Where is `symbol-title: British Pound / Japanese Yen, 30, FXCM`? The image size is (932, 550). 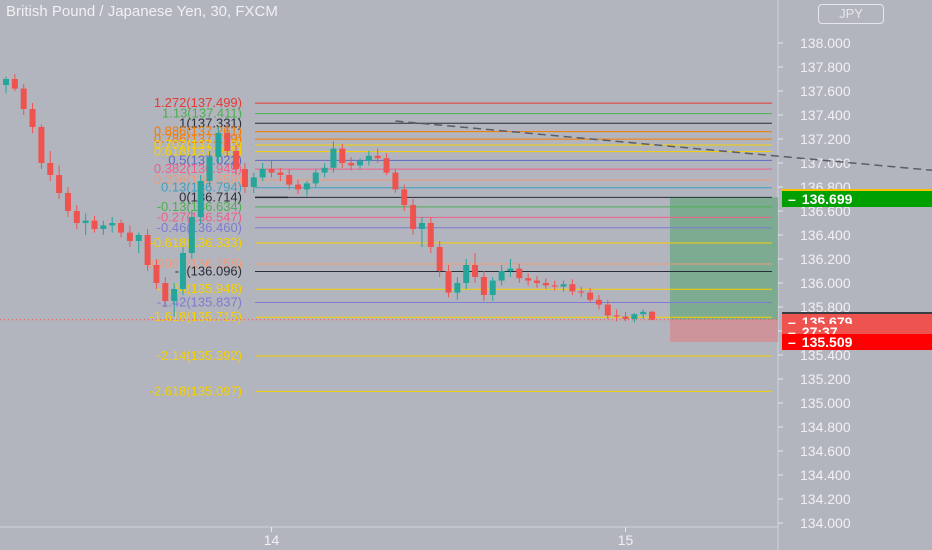 symbol-title: British Pound / Japanese Yen, 30, FXCM is located at coordinates (142, 11).